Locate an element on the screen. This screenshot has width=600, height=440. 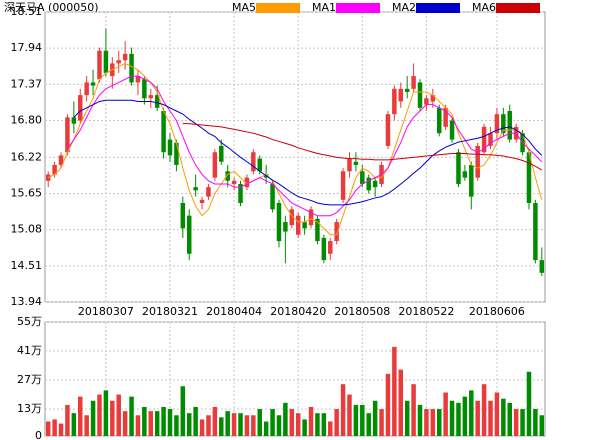
y-tick-label: 0 is located at coordinates (38, 434).